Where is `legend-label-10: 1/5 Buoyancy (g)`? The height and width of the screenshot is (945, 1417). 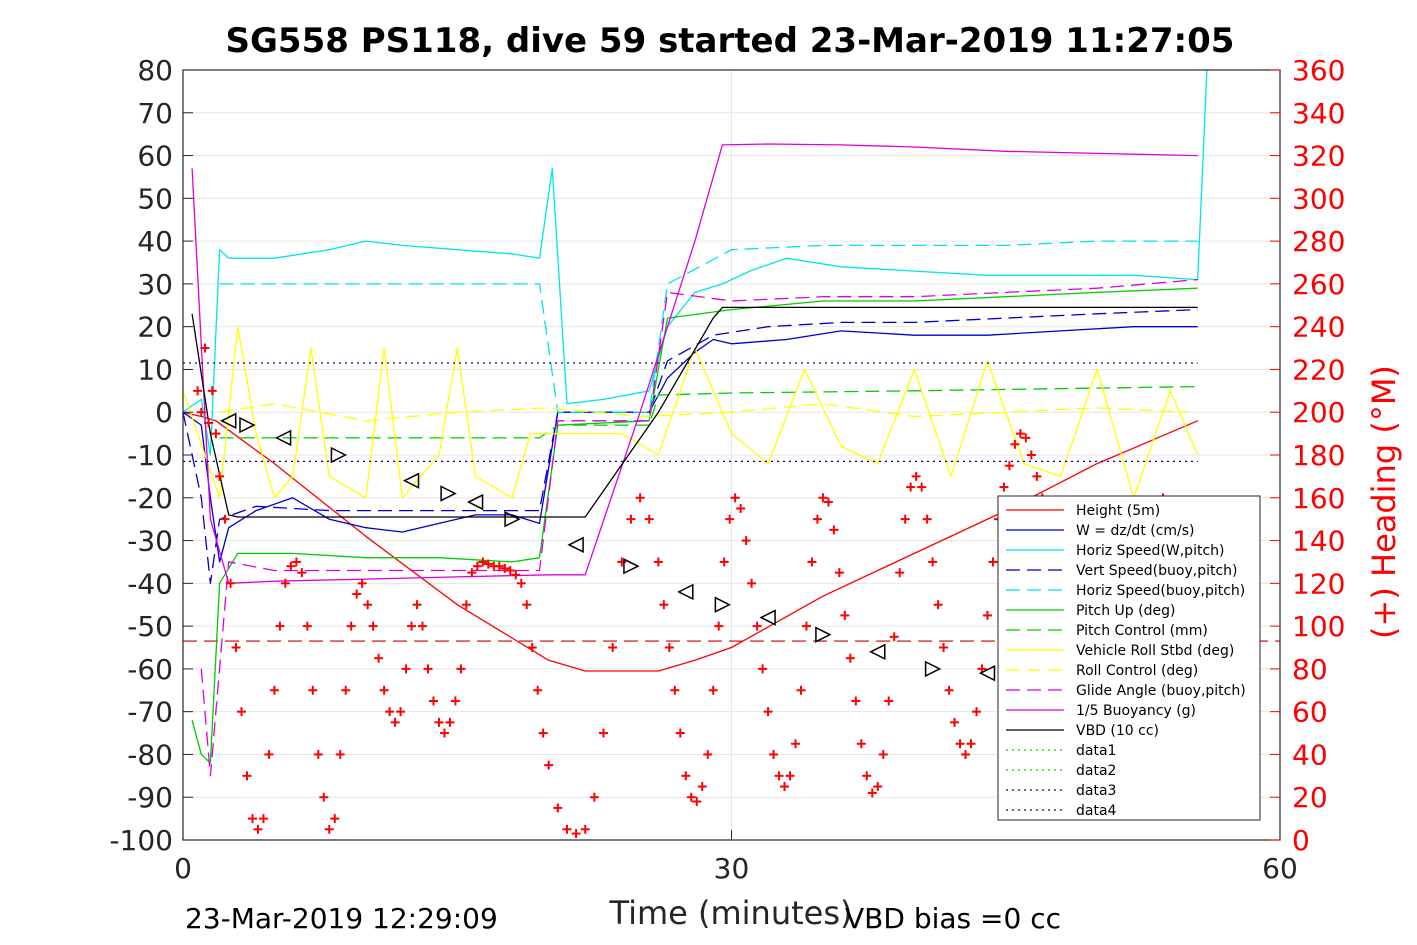
legend-label-10: 1/5 Buoyancy (g) is located at coordinates (1136, 711).